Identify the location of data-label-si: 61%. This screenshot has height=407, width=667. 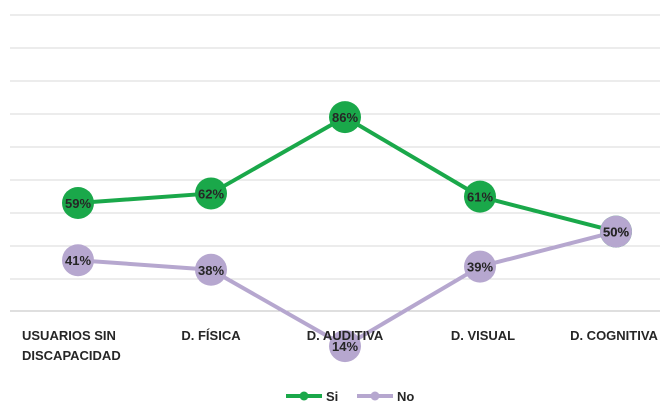
(480, 197).